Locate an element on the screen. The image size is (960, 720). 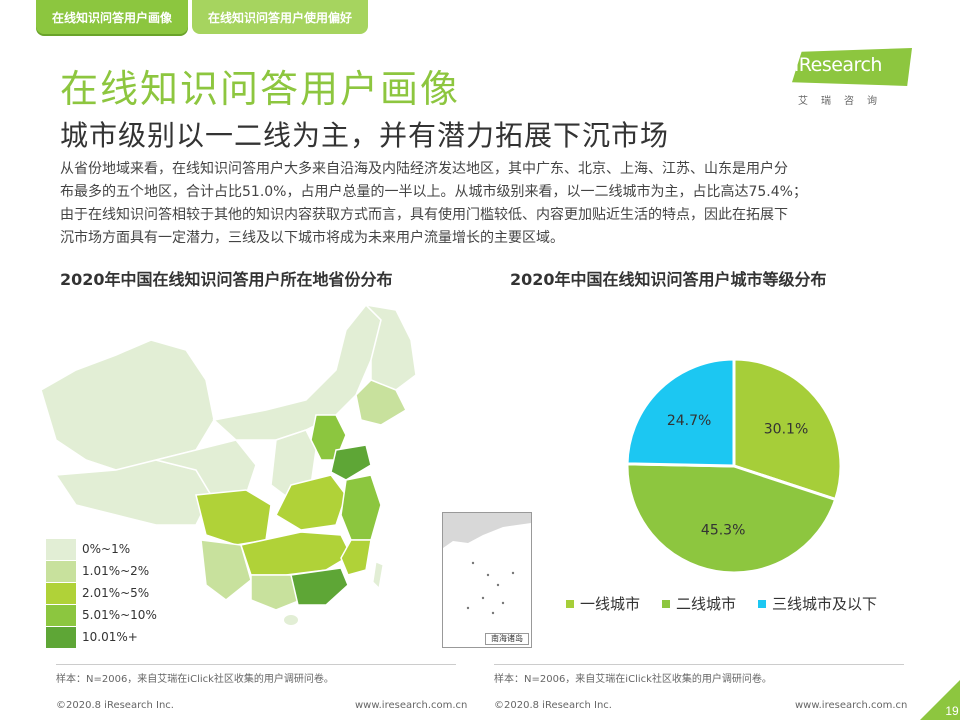
section-tabs: 在线知识问答用户画像 在线知识问答用户使用偏好 is located at coordinates (202, 17).